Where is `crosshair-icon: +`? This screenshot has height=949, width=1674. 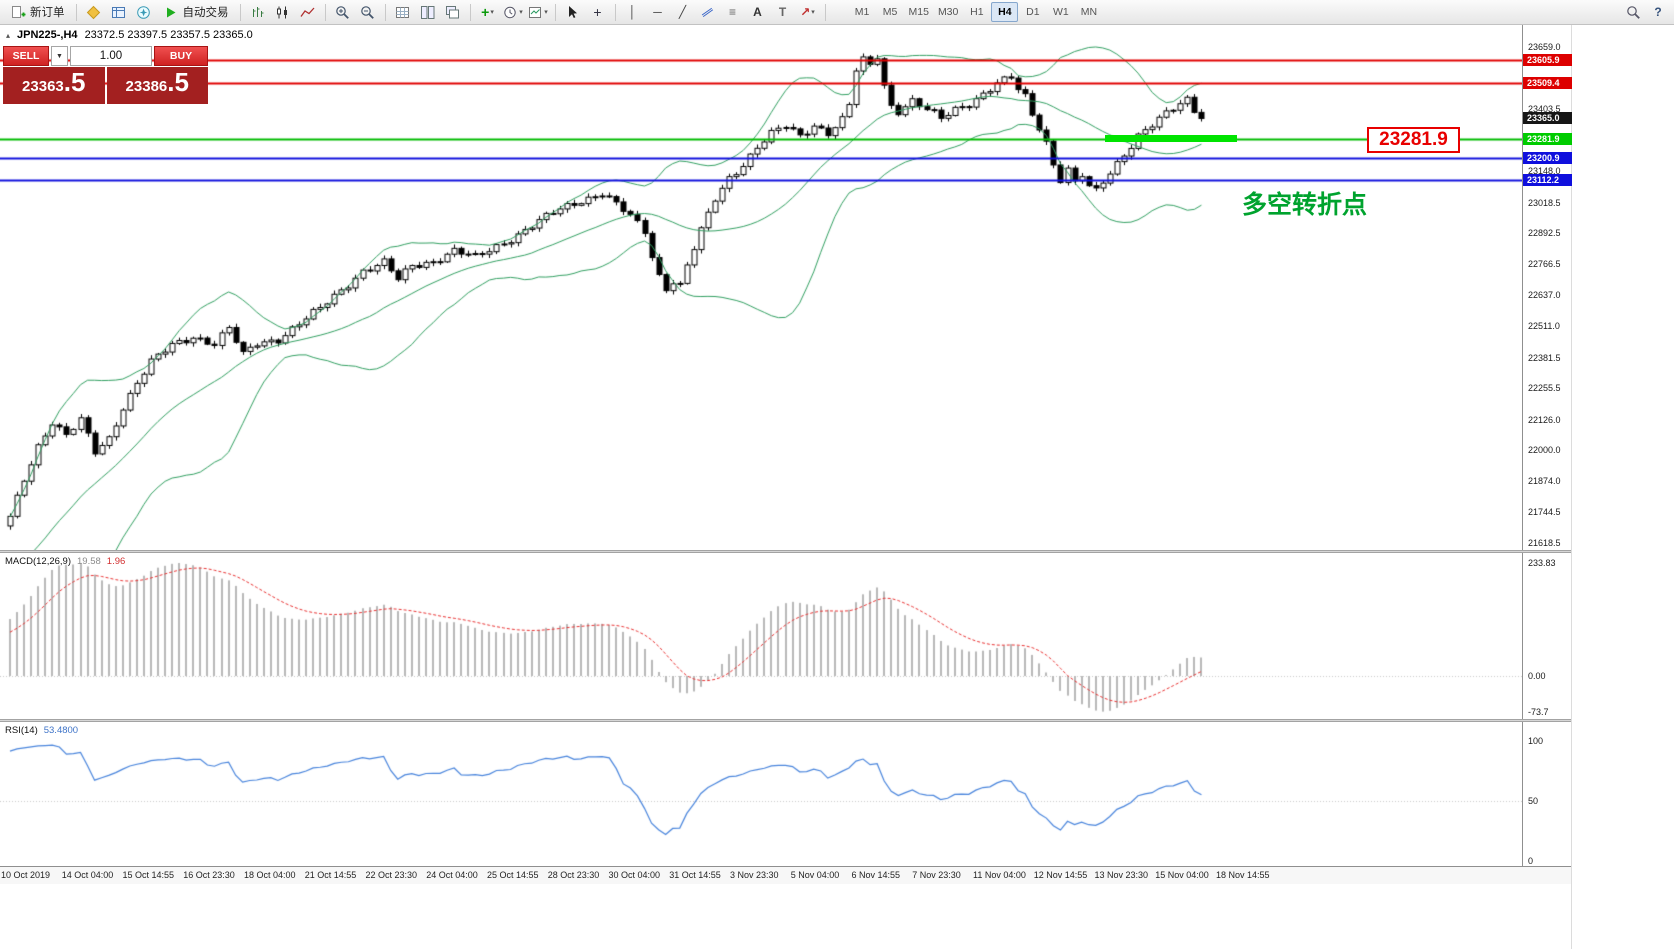 crosshair-icon: + is located at coordinates (597, 12).